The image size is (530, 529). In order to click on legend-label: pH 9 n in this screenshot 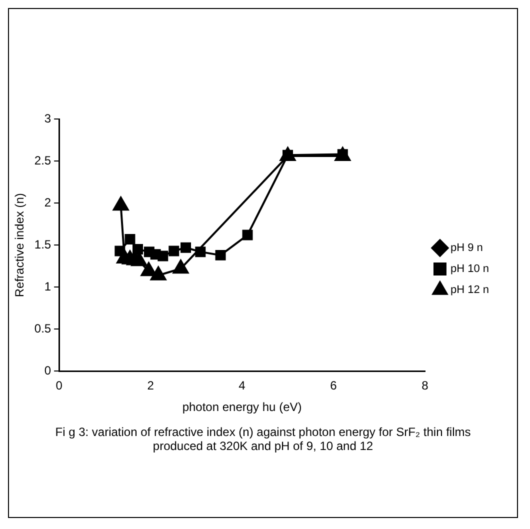, I will do `click(466, 248)`.